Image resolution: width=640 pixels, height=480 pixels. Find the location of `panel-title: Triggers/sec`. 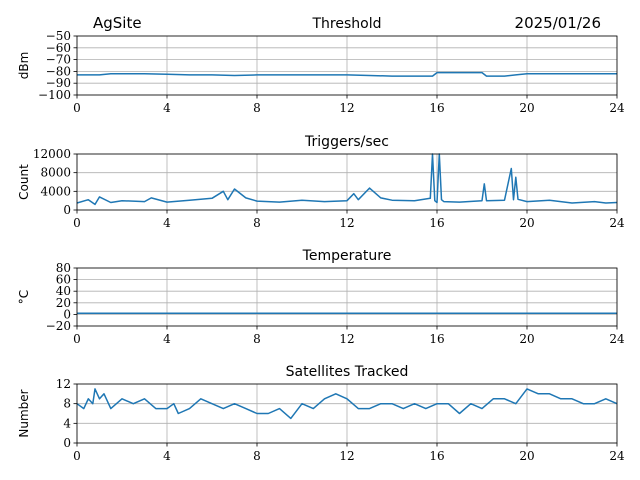

panel-title: Triggers/sec is located at coordinates (346, 142).